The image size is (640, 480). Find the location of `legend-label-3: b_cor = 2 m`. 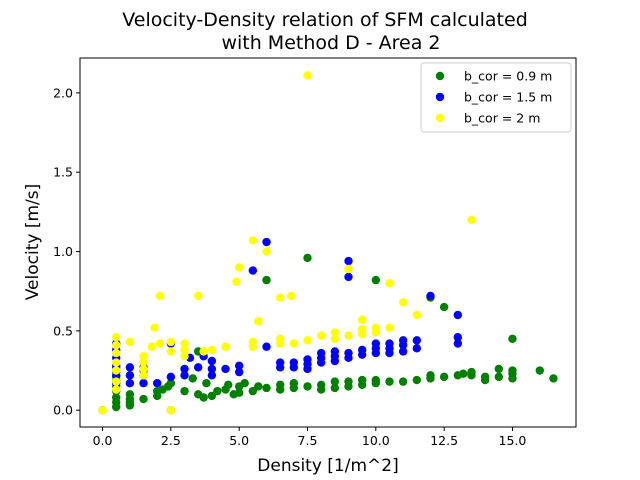

legend-label-3: b_cor = 2 m is located at coordinates (502, 118).